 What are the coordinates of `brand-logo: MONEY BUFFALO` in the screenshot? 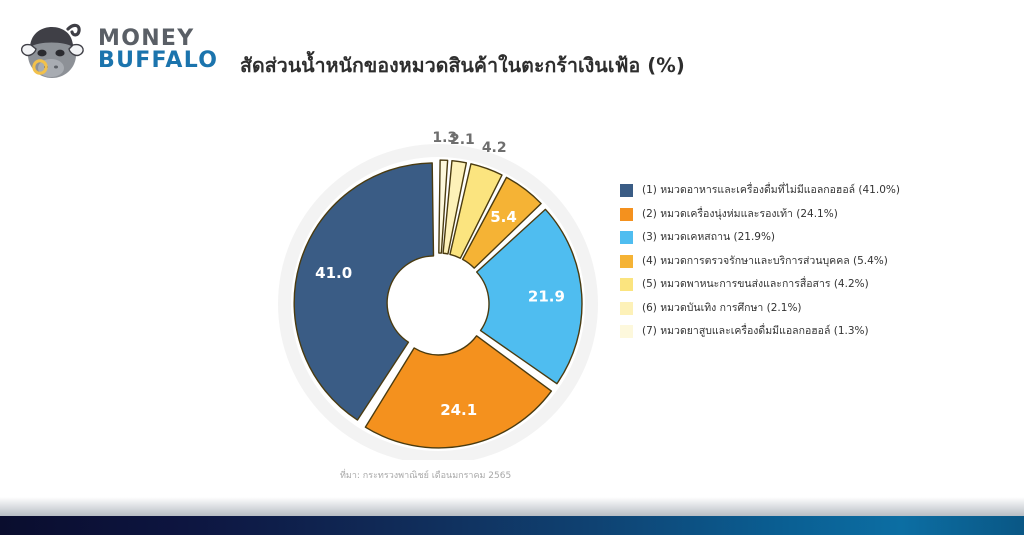 It's located at (123, 50).